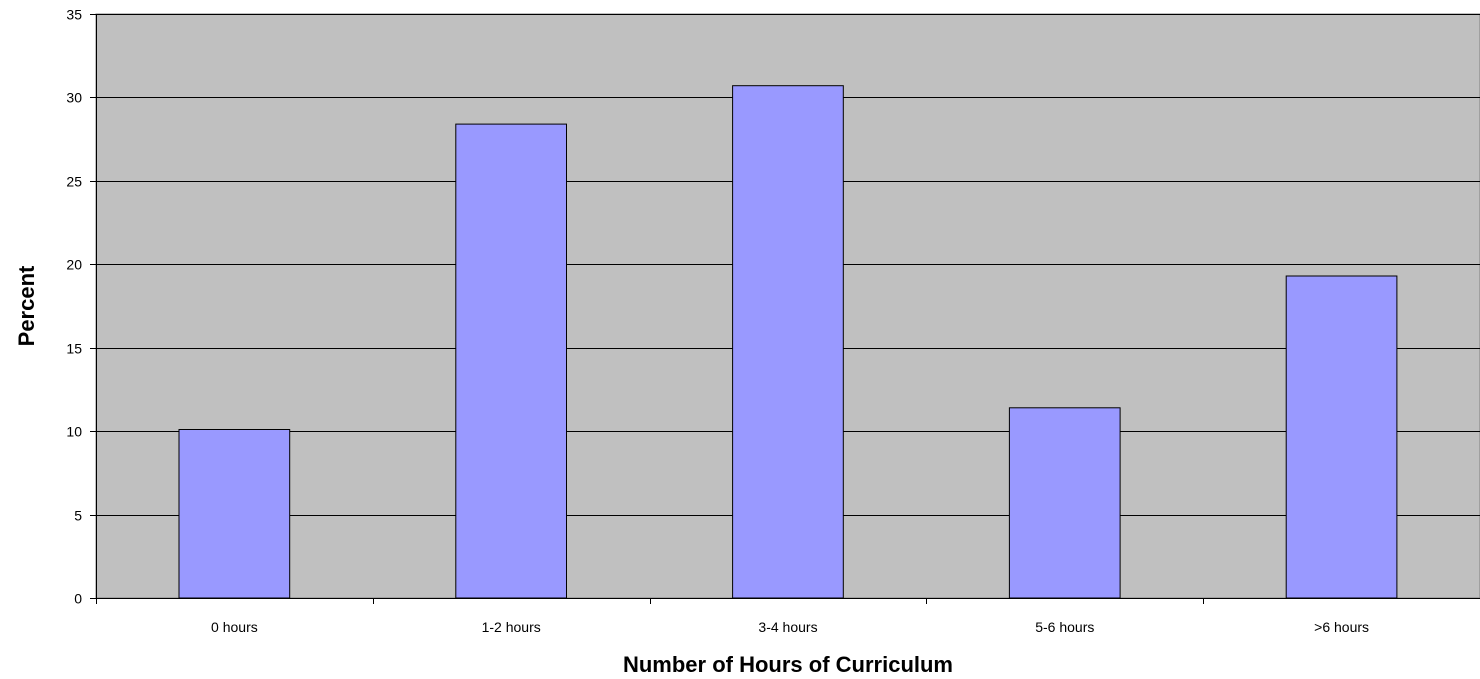 The height and width of the screenshot is (679, 1480). I want to click on x-axis-title: Number of Hours of Curriculum, so click(788, 664).